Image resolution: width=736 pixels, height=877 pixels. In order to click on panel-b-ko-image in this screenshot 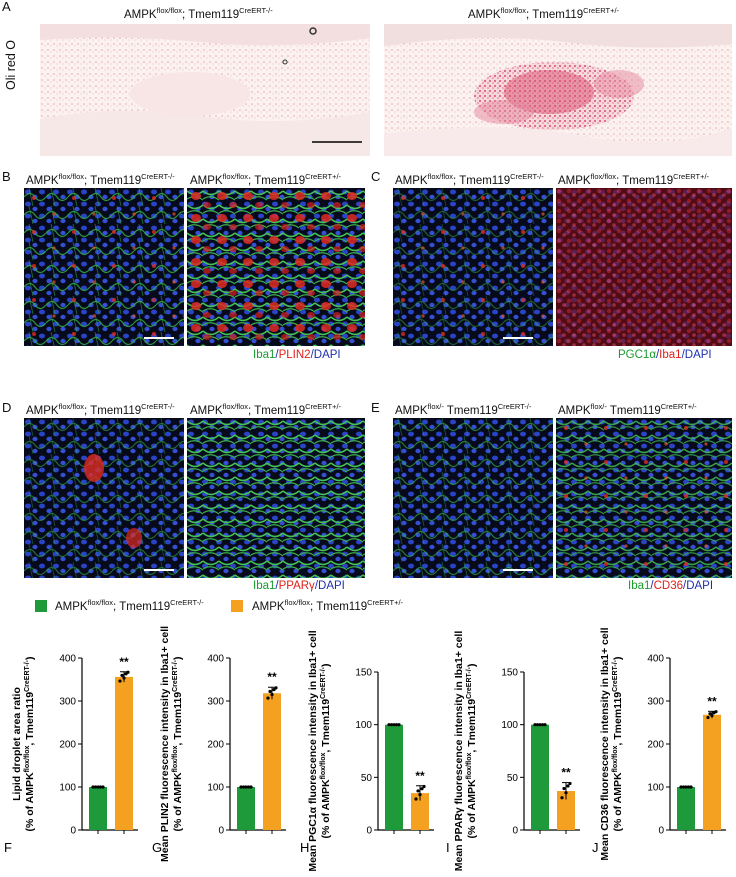, I will do `click(276, 267)`.